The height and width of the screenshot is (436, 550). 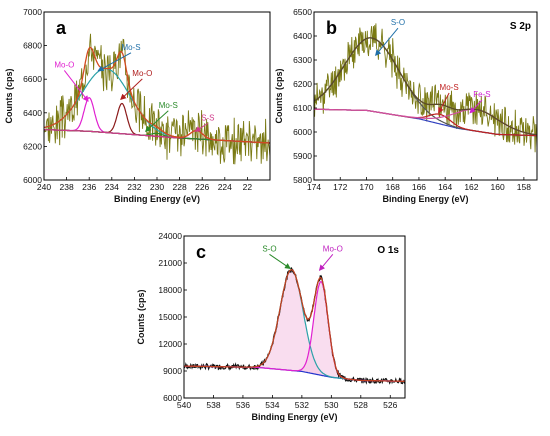 What do you see at coordinates (170, 317) in the screenshot?
I see `y-tick-label: 15000` at bounding box center [170, 317].